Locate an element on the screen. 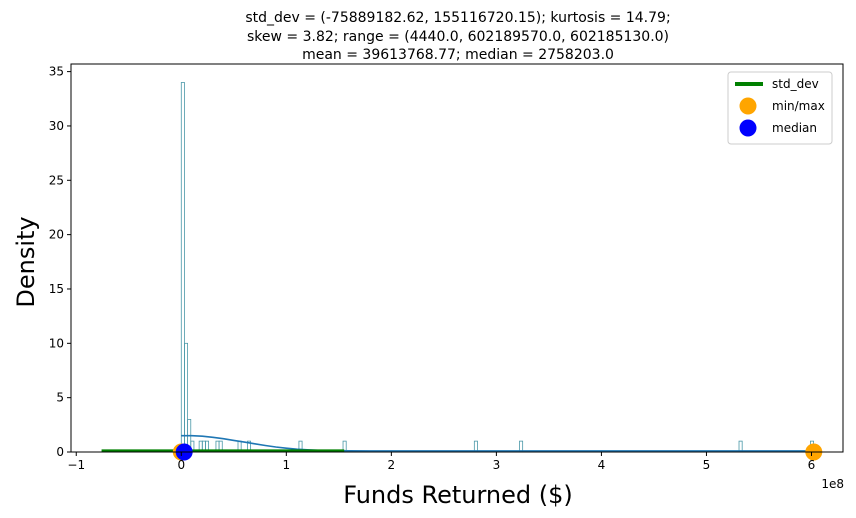 Image resolution: width=856 pixels, height=518 pixels. x-offset-label: 1e8 is located at coordinates (832, 484).